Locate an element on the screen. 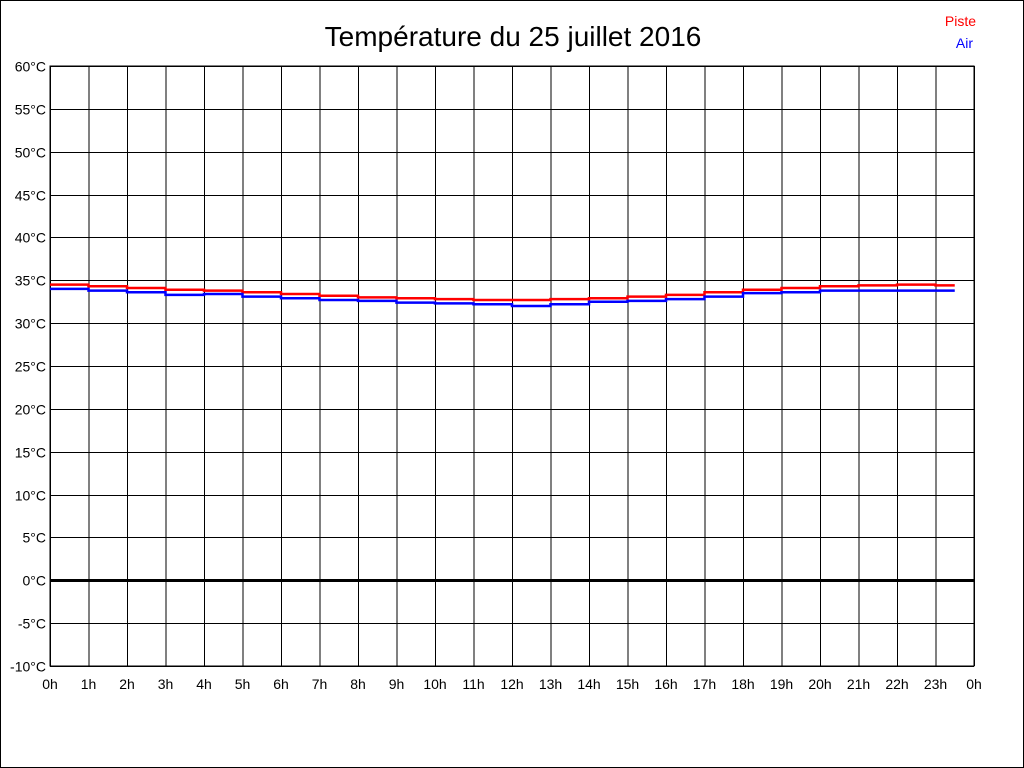  x-tick-label: 10h is located at coordinates (434, 684).